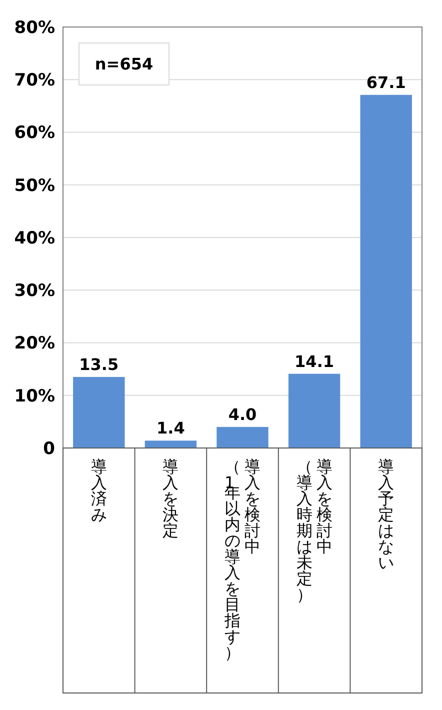  What do you see at coordinates (34, 133) in the screenshot?
I see `y-tick-label: 60%` at bounding box center [34, 133].